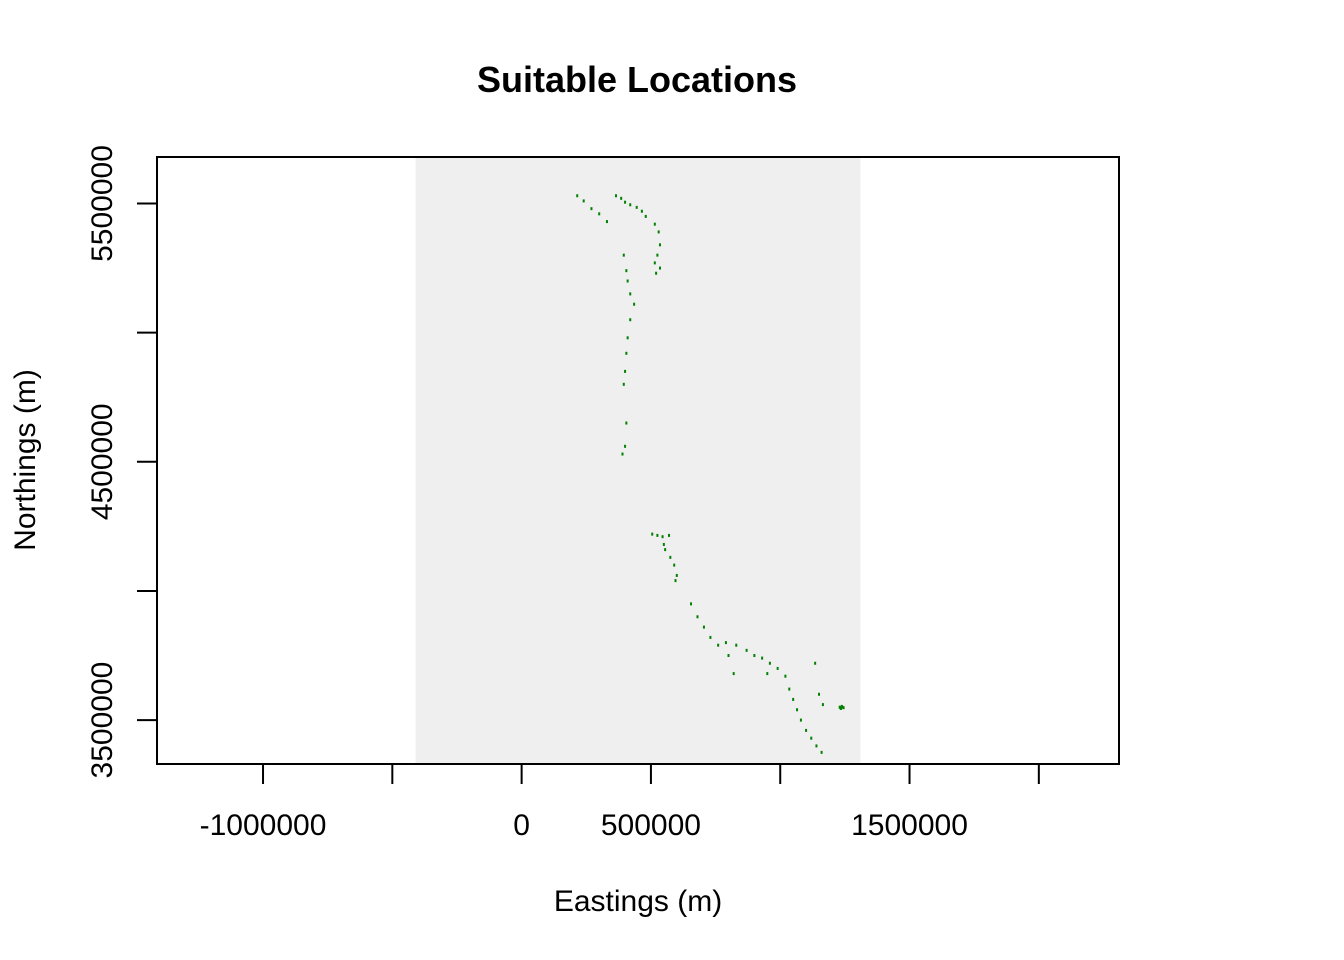 The height and width of the screenshot is (960, 1344). Describe the element at coordinates (638, 901) in the screenshot. I see `x-axis-label: Eastings (m)` at that location.